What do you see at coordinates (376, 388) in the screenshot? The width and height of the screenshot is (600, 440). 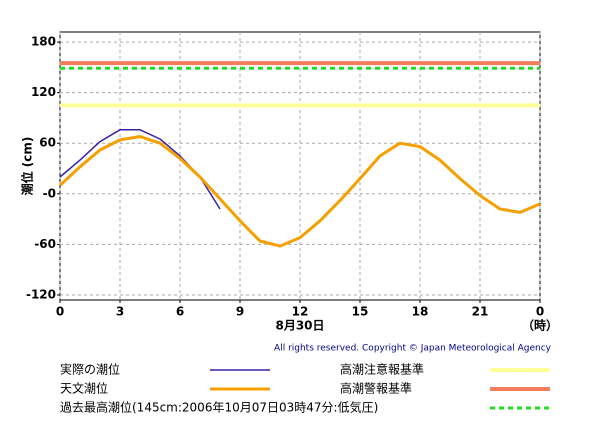 I see `legend-label: 高潮警報基準` at bounding box center [376, 388].